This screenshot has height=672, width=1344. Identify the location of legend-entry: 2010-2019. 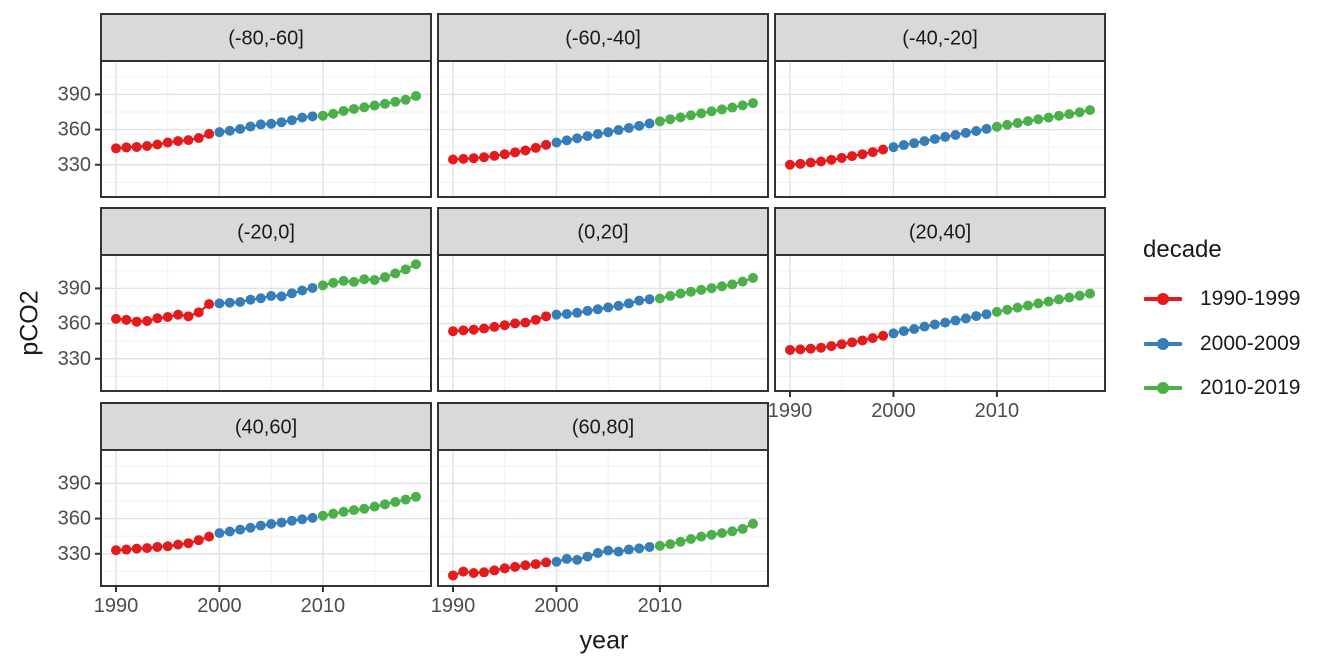
(1221, 388).